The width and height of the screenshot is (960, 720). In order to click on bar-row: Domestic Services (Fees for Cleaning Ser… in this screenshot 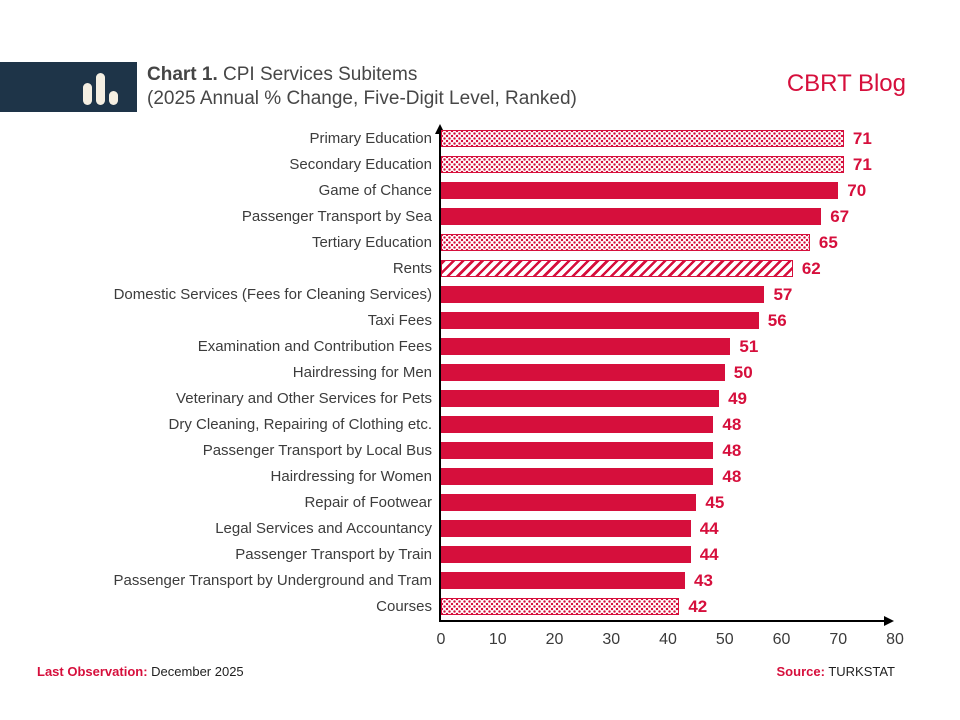, I will do `click(480, 295)`.